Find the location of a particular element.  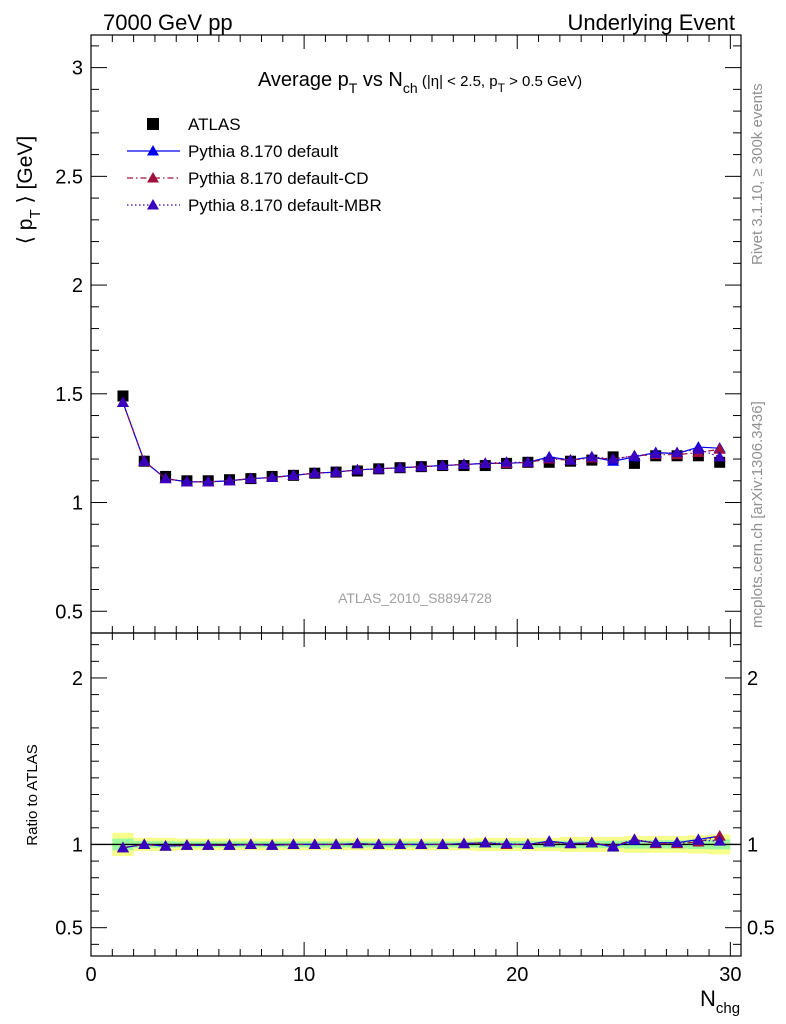

legend-cd-label: Pythia 8.170 default-CD is located at coordinates (278, 178).